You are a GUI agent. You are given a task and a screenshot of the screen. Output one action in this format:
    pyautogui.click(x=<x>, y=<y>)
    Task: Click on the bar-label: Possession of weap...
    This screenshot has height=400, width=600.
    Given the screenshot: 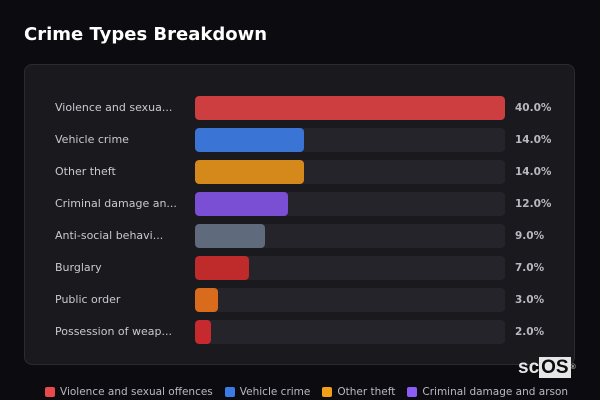 What is the action you would take?
    pyautogui.click(x=113, y=331)
    